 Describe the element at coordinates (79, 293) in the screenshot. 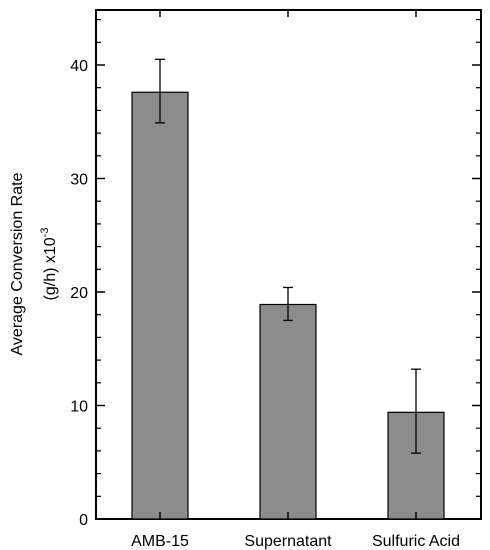

I see `y-tick-label: 20` at that location.